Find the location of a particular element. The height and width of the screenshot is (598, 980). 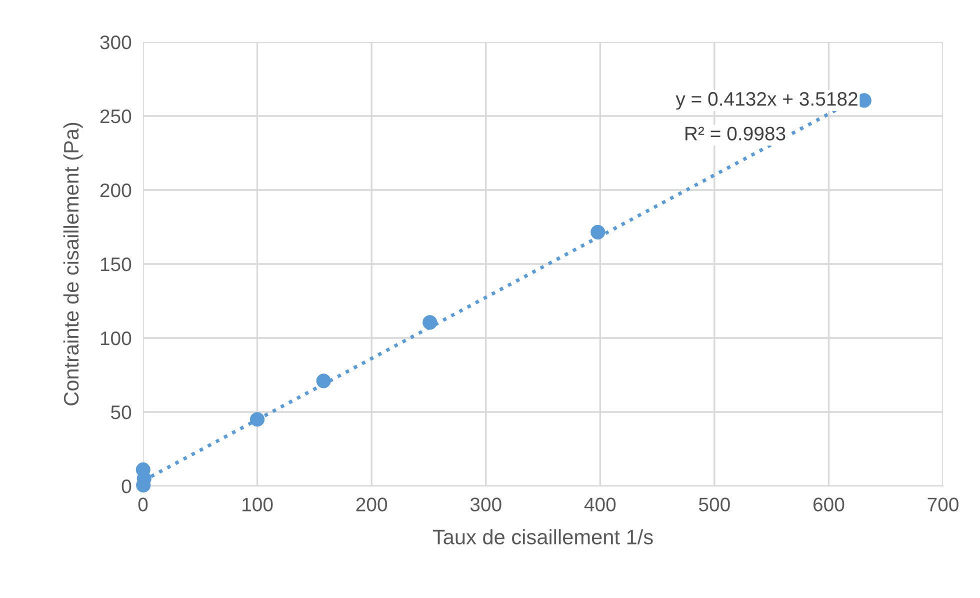

x-tick-label: 300 is located at coordinates (486, 505).